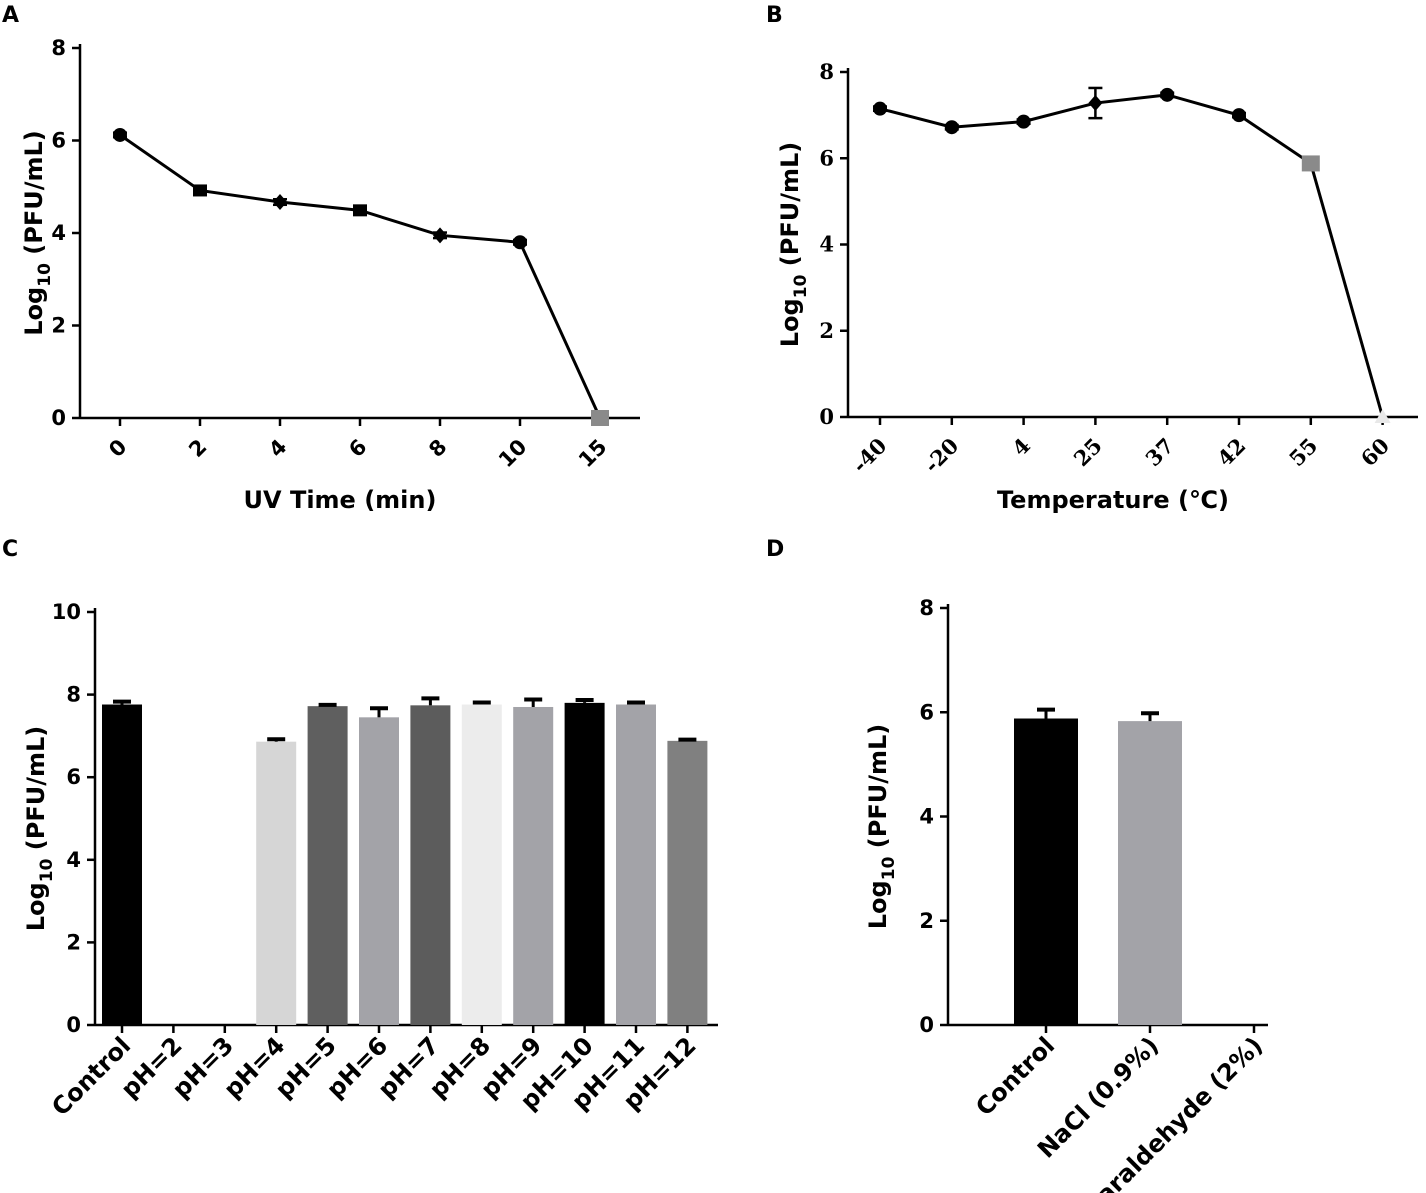 The image size is (1426, 1193). Describe the element at coordinates (1015, 1076) in the screenshot. I see `x-tick-label: Control` at that location.